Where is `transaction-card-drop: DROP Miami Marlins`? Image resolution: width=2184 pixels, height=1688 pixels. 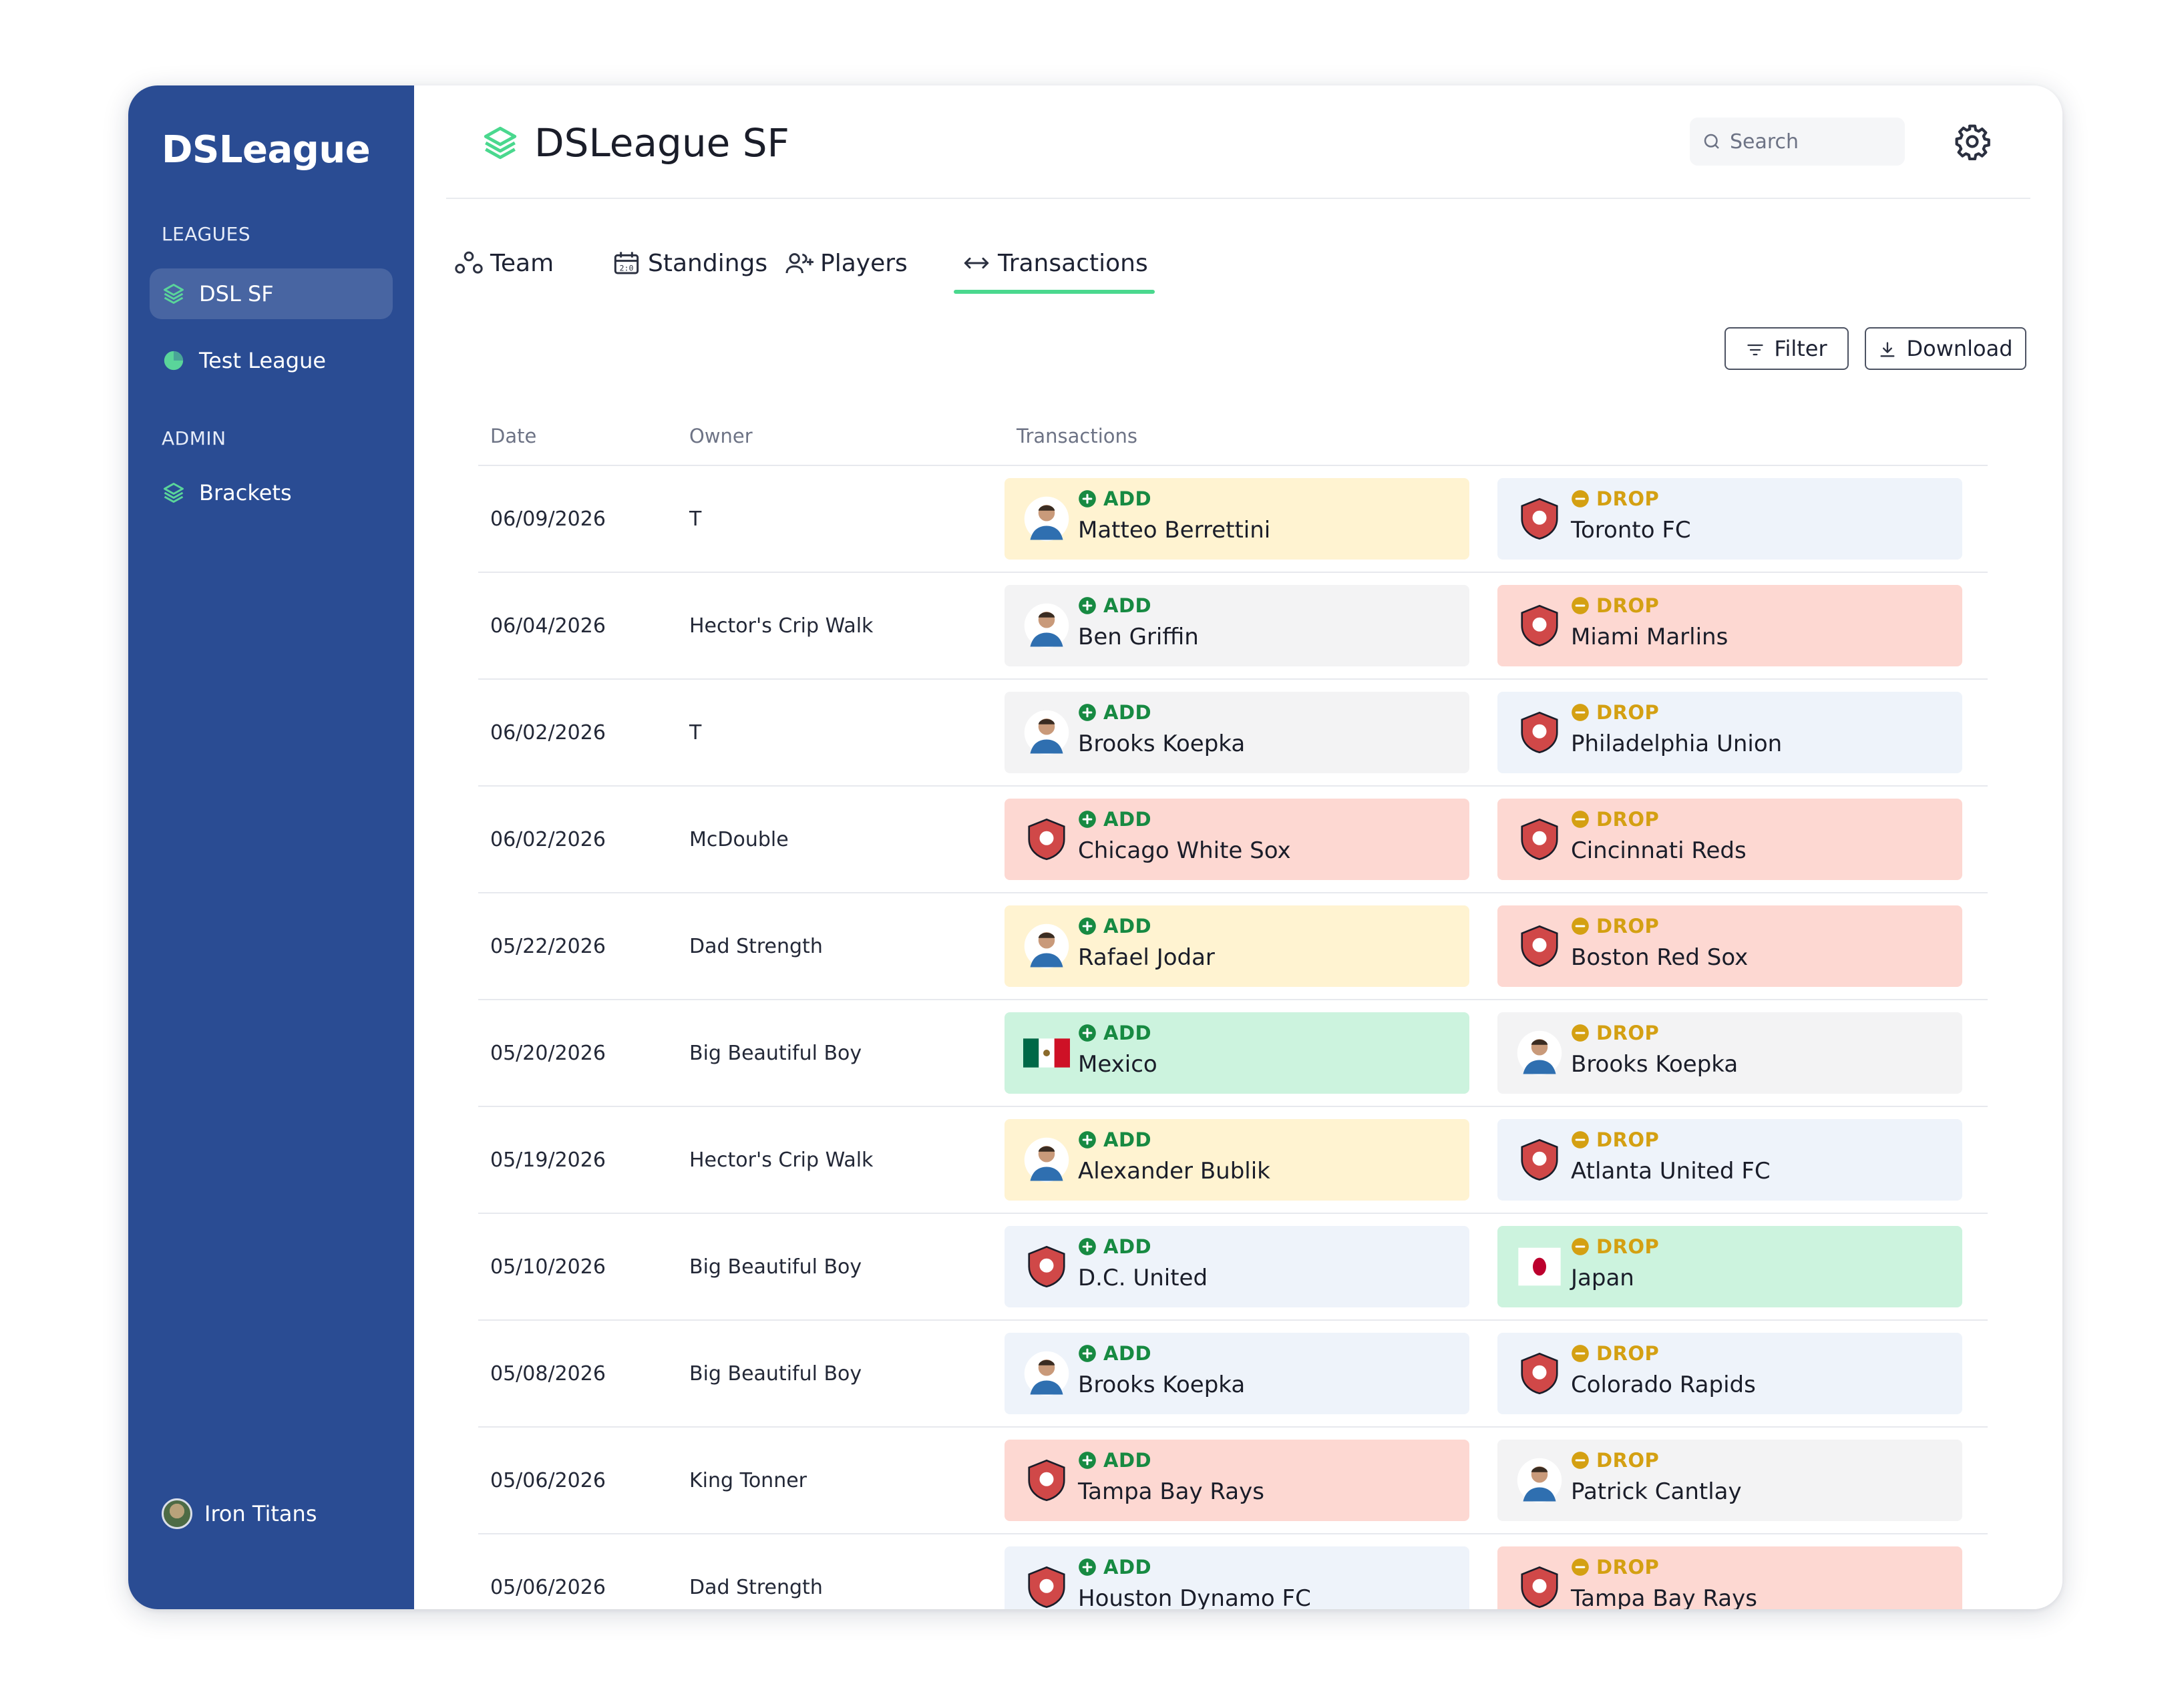 transaction-card-drop: DROP Miami Marlins is located at coordinates (1729, 625).